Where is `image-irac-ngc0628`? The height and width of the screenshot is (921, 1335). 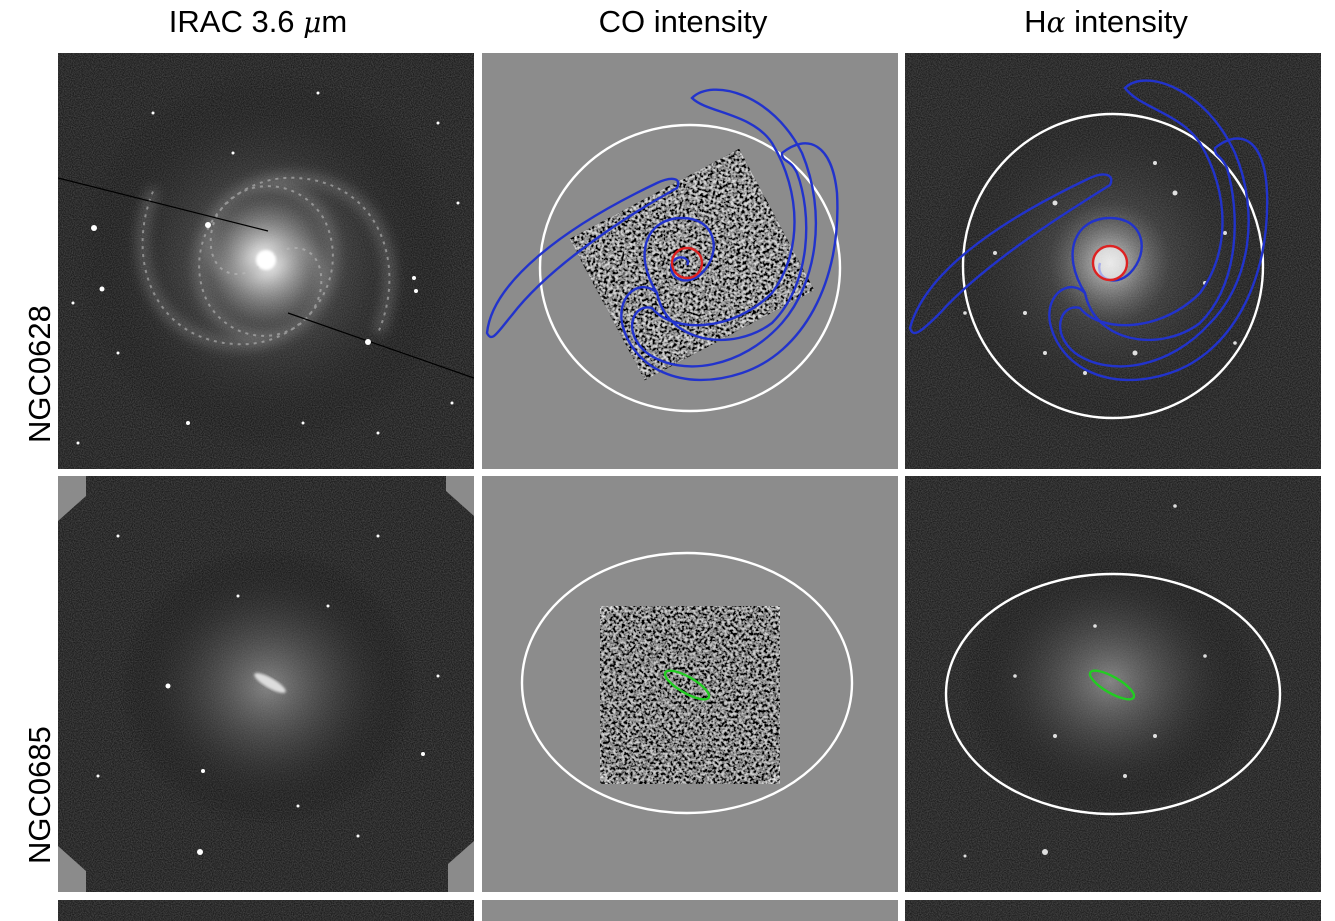 image-irac-ngc0628 is located at coordinates (266, 261).